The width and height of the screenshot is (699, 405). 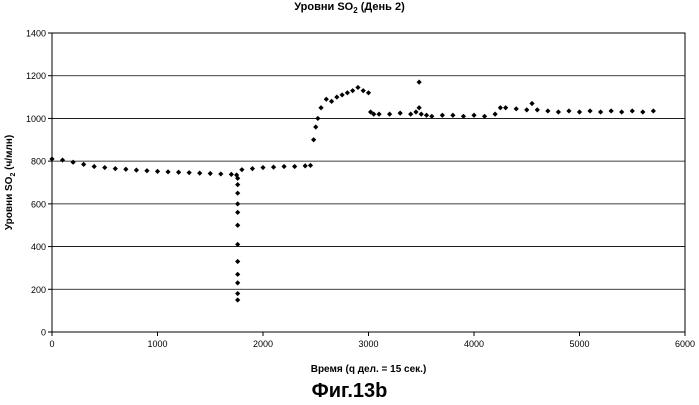 I want to click on y-axis-label: Уровни SO2 (ч/млн), so click(x=10, y=182).